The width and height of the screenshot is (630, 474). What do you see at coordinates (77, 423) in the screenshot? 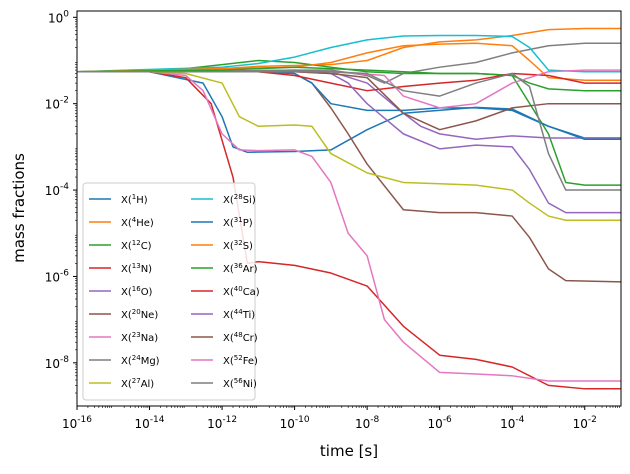
I see `x-tick-label: 10⁻¹⁶` at bounding box center [77, 423].